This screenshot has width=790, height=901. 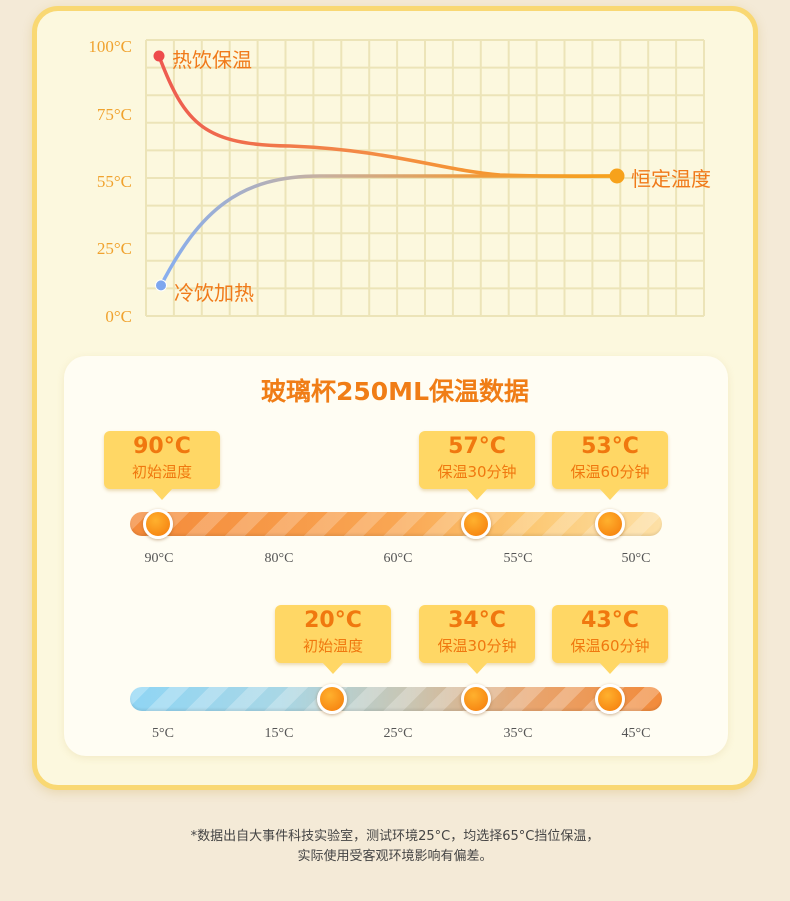 What do you see at coordinates (636, 558) in the screenshot?
I see `bar-tick-label: 50°C` at bounding box center [636, 558].